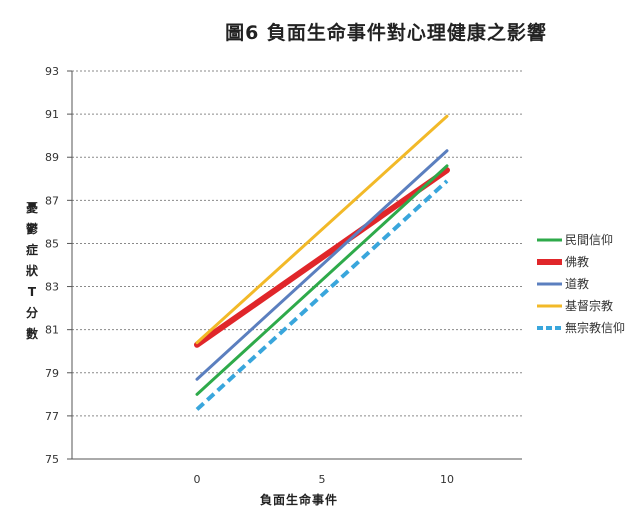  I want to click on y-tick-label: 89, so click(52, 157).